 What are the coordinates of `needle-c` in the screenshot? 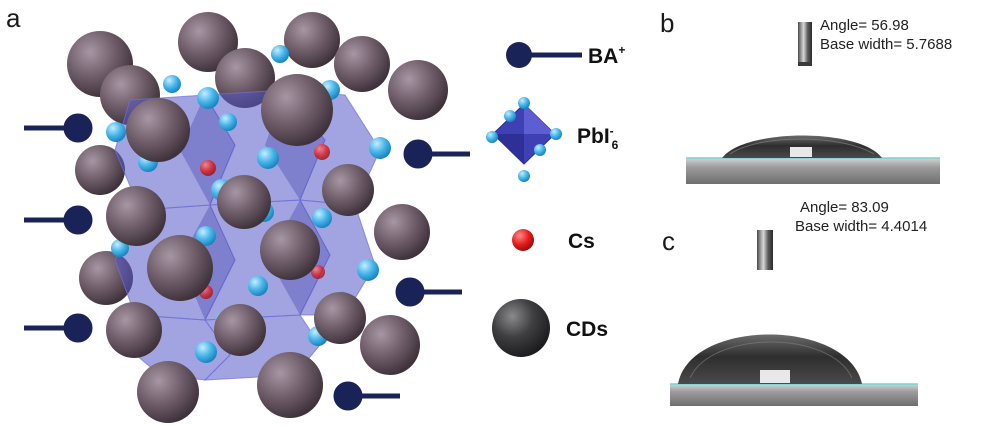 It's located at (765, 250).